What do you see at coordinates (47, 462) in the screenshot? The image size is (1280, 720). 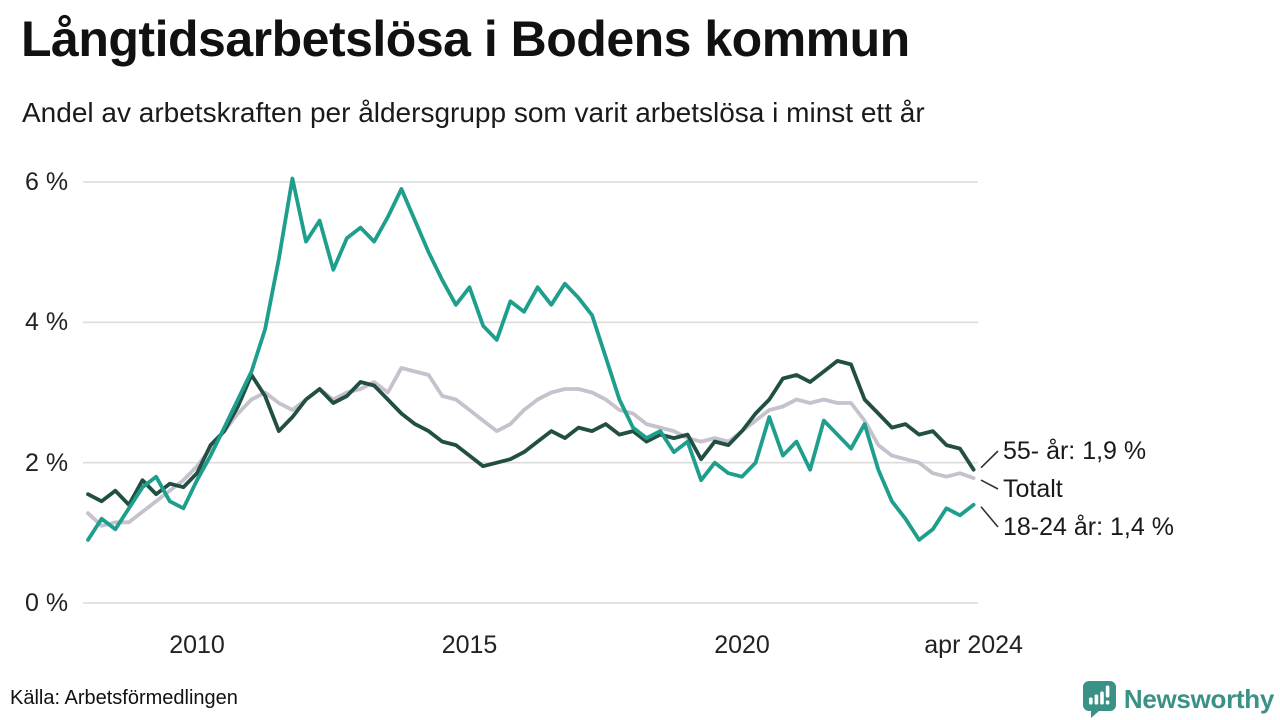 I see `y-axis-tick-label: 2 %` at bounding box center [47, 462].